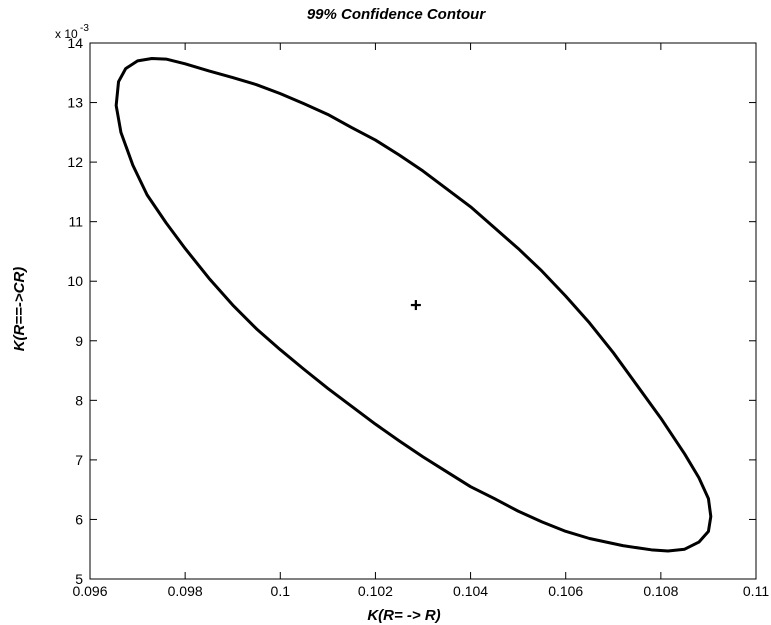 This screenshot has width=771, height=625. I want to click on x-tick-label: 0.106, so click(565, 591).